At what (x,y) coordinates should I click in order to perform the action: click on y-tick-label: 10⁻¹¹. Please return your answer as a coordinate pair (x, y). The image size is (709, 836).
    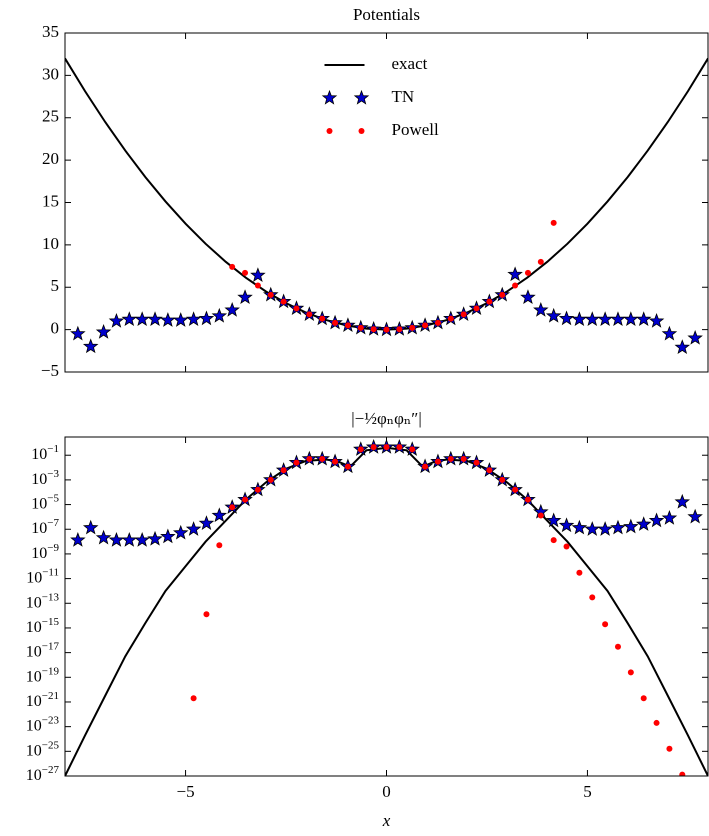
    Looking at the image, I should click on (42, 576).